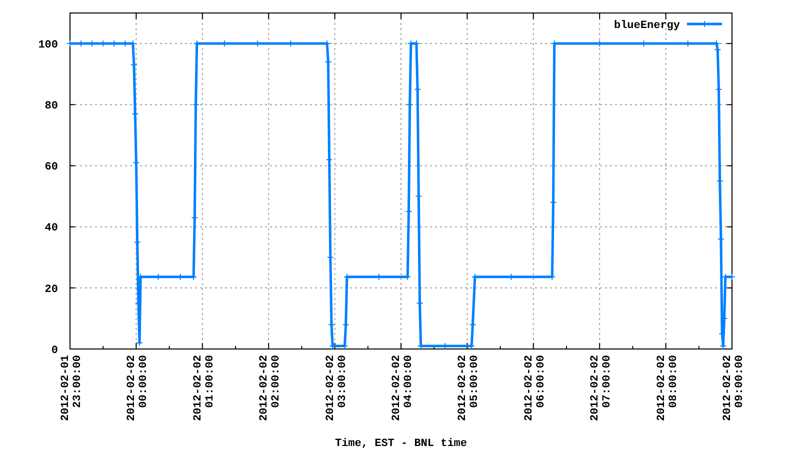  I want to click on y-tick-label: 80, so click(51, 106).